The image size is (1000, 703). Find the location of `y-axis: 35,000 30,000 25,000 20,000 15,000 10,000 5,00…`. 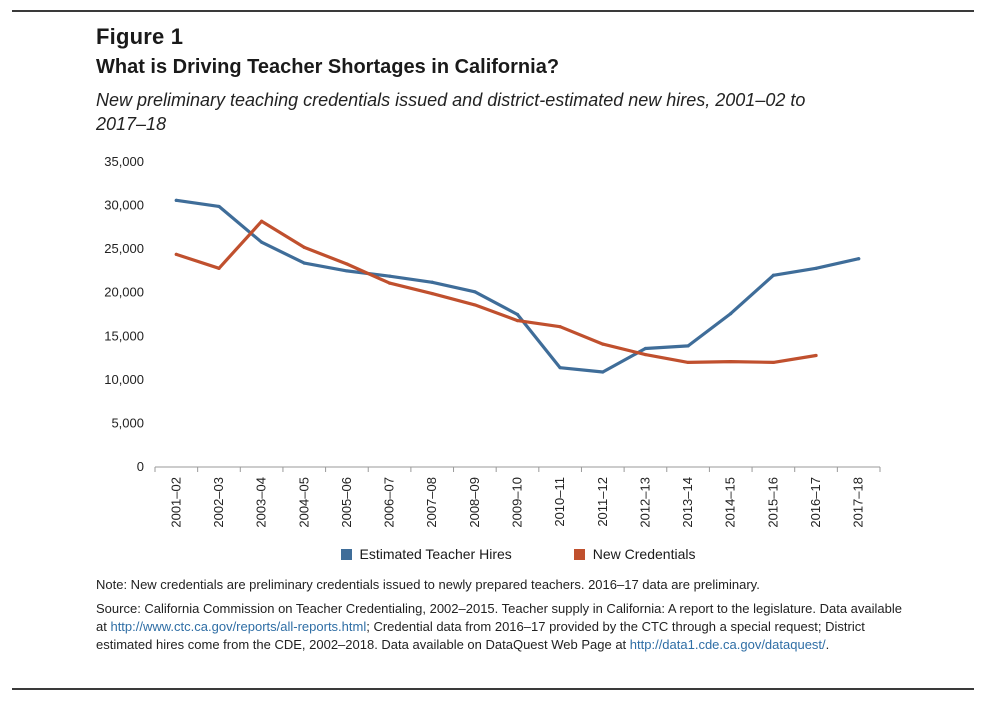

y-axis: 35,000 30,000 25,000 20,000 15,000 10,000 5,00… is located at coordinates (124, 314).